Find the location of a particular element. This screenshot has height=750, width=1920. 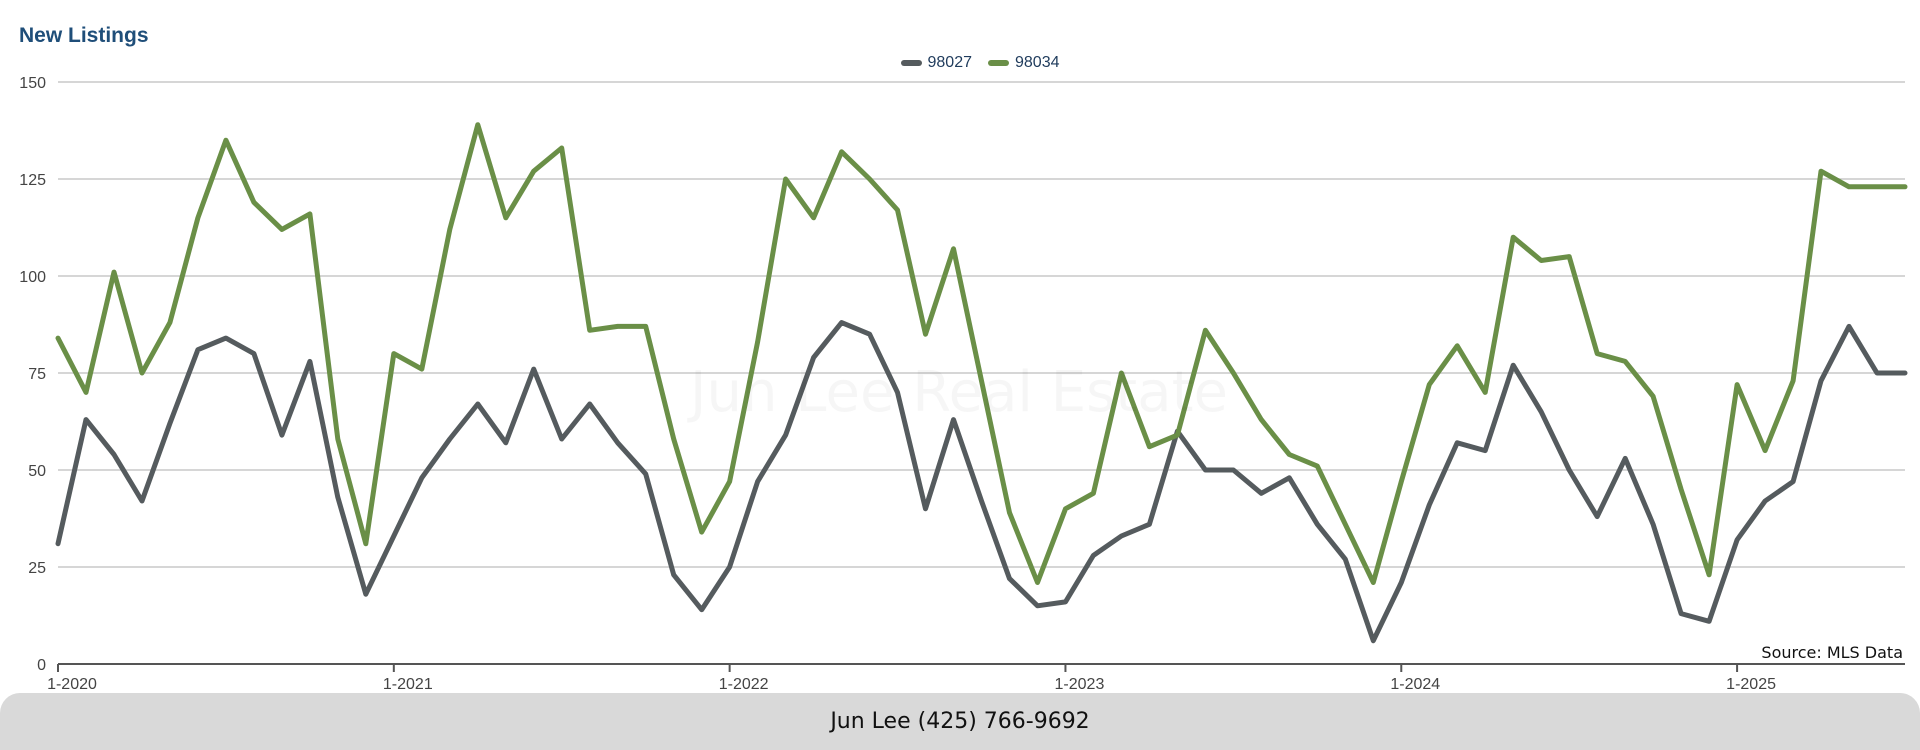

legend-label-series-2: 98034 is located at coordinates (1037, 62).